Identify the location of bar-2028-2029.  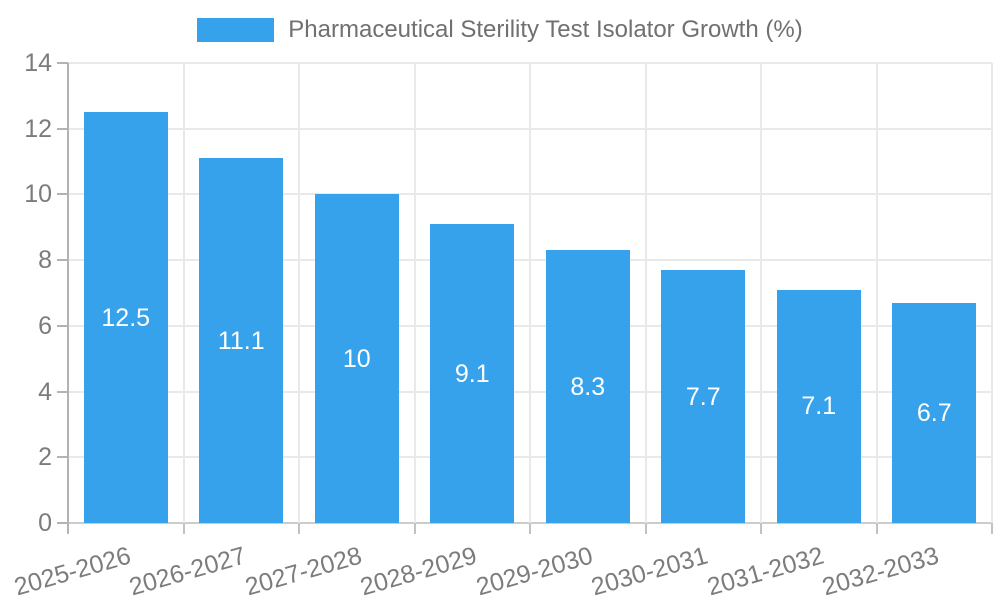
(472, 373).